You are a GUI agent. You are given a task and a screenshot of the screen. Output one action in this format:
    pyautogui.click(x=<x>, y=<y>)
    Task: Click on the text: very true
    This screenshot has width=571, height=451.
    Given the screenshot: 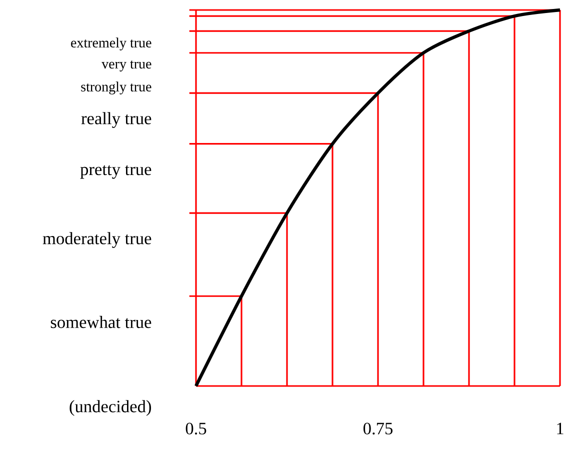 What is the action you would take?
    pyautogui.click(x=127, y=66)
    